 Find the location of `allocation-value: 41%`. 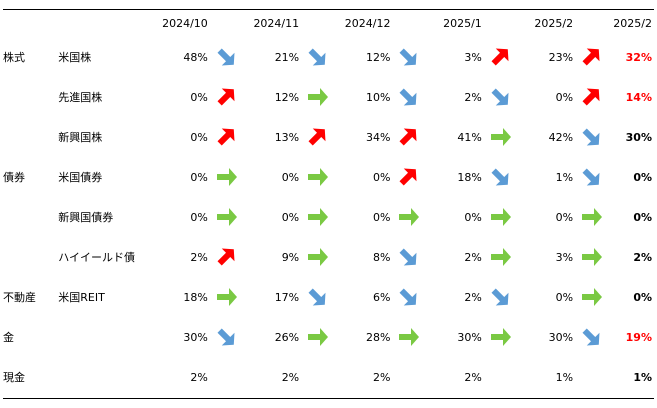

allocation-value: 41% is located at coordinates (469, 137).